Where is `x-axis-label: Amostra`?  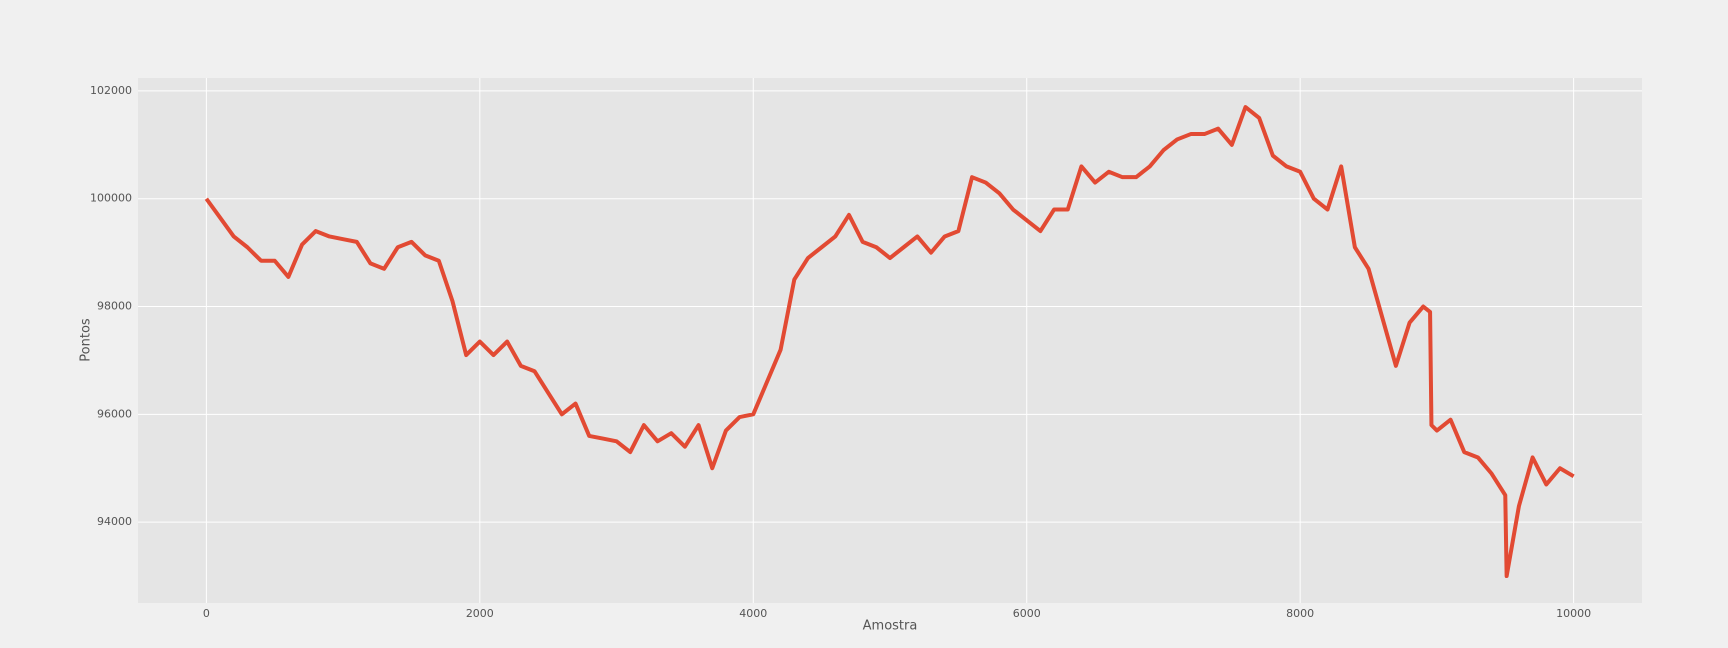
x-axis-label: Amostra is located at coordinates (890, 626).